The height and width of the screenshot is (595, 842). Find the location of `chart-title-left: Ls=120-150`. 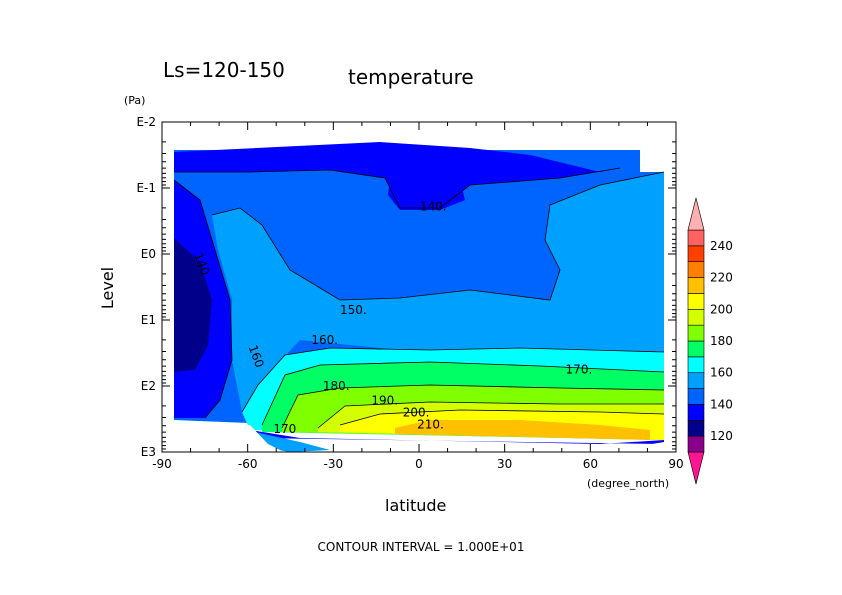

chart-title-left: Ls=120-150 is located at coordinates (224, 70).